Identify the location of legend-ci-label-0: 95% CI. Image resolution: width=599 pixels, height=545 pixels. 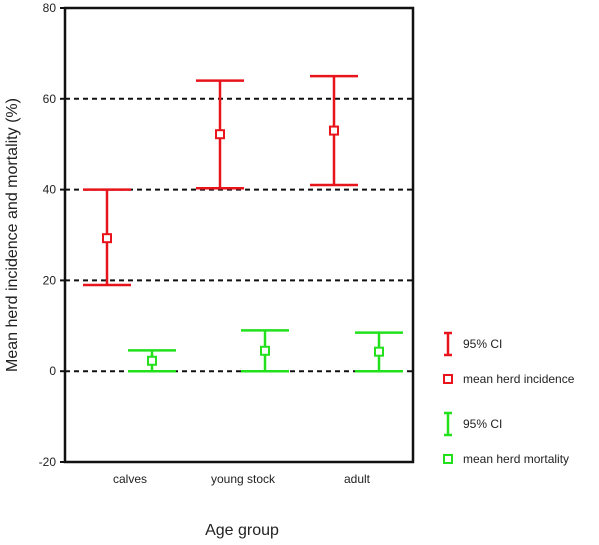
(482, 344).